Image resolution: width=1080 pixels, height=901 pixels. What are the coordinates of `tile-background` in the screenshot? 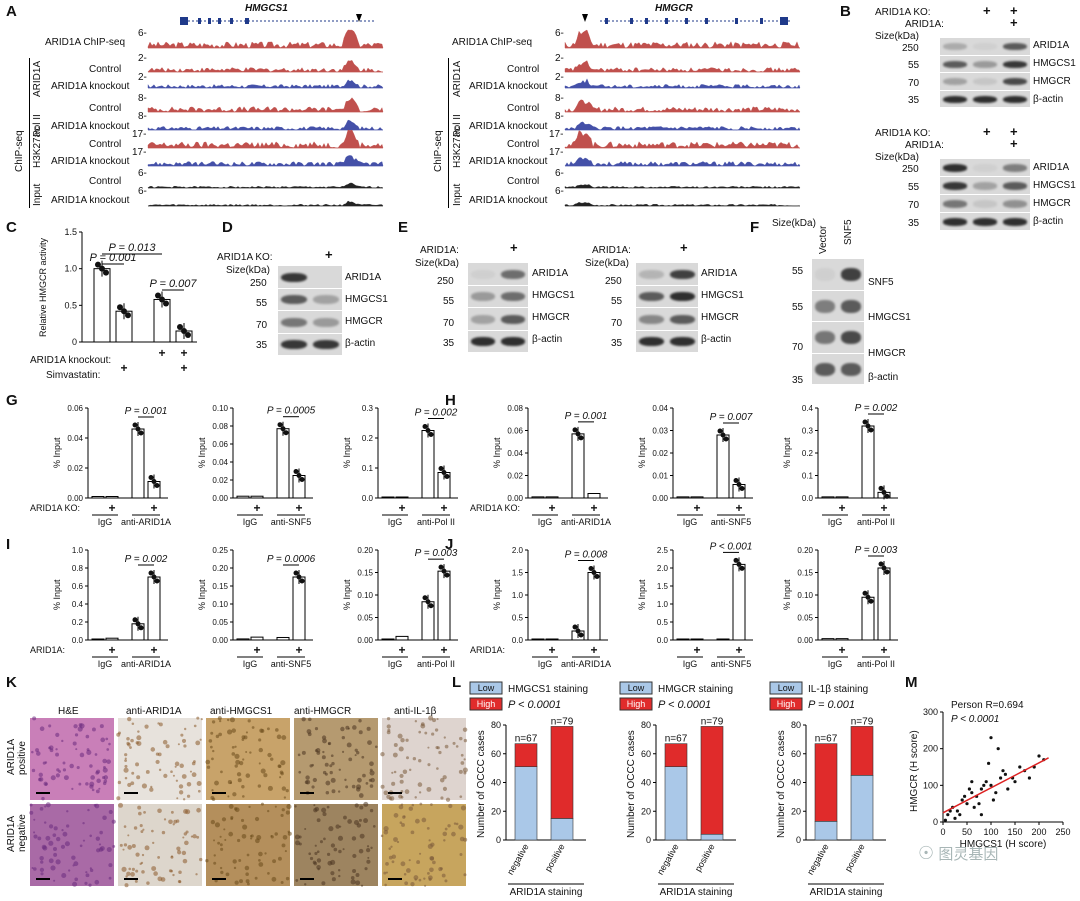 It's located at (160, 759).